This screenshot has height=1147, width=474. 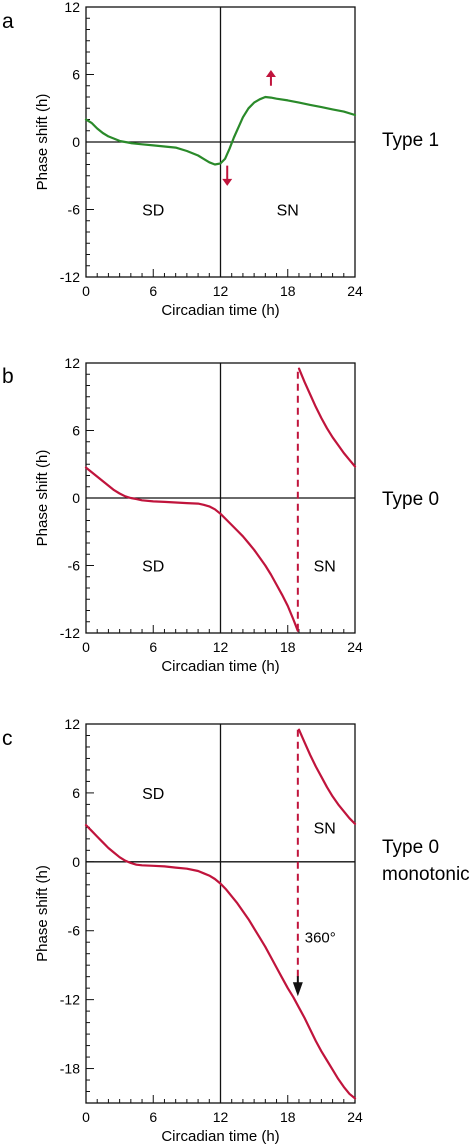 What do you see at coordinates (7, 738) in the screenshot?
I see `panel-letter: c` at bounding box center [7, 738].